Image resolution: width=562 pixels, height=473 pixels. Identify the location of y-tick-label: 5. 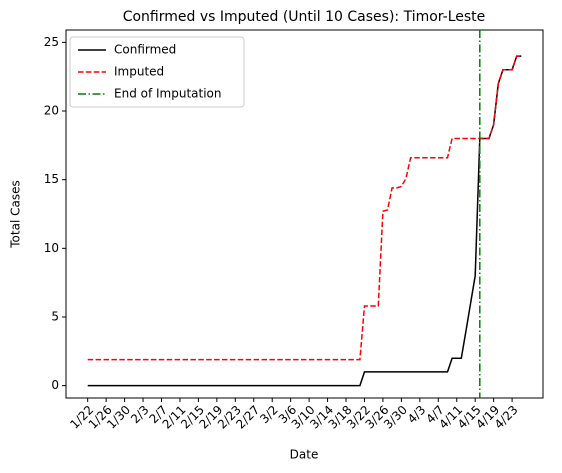
(55, 316).